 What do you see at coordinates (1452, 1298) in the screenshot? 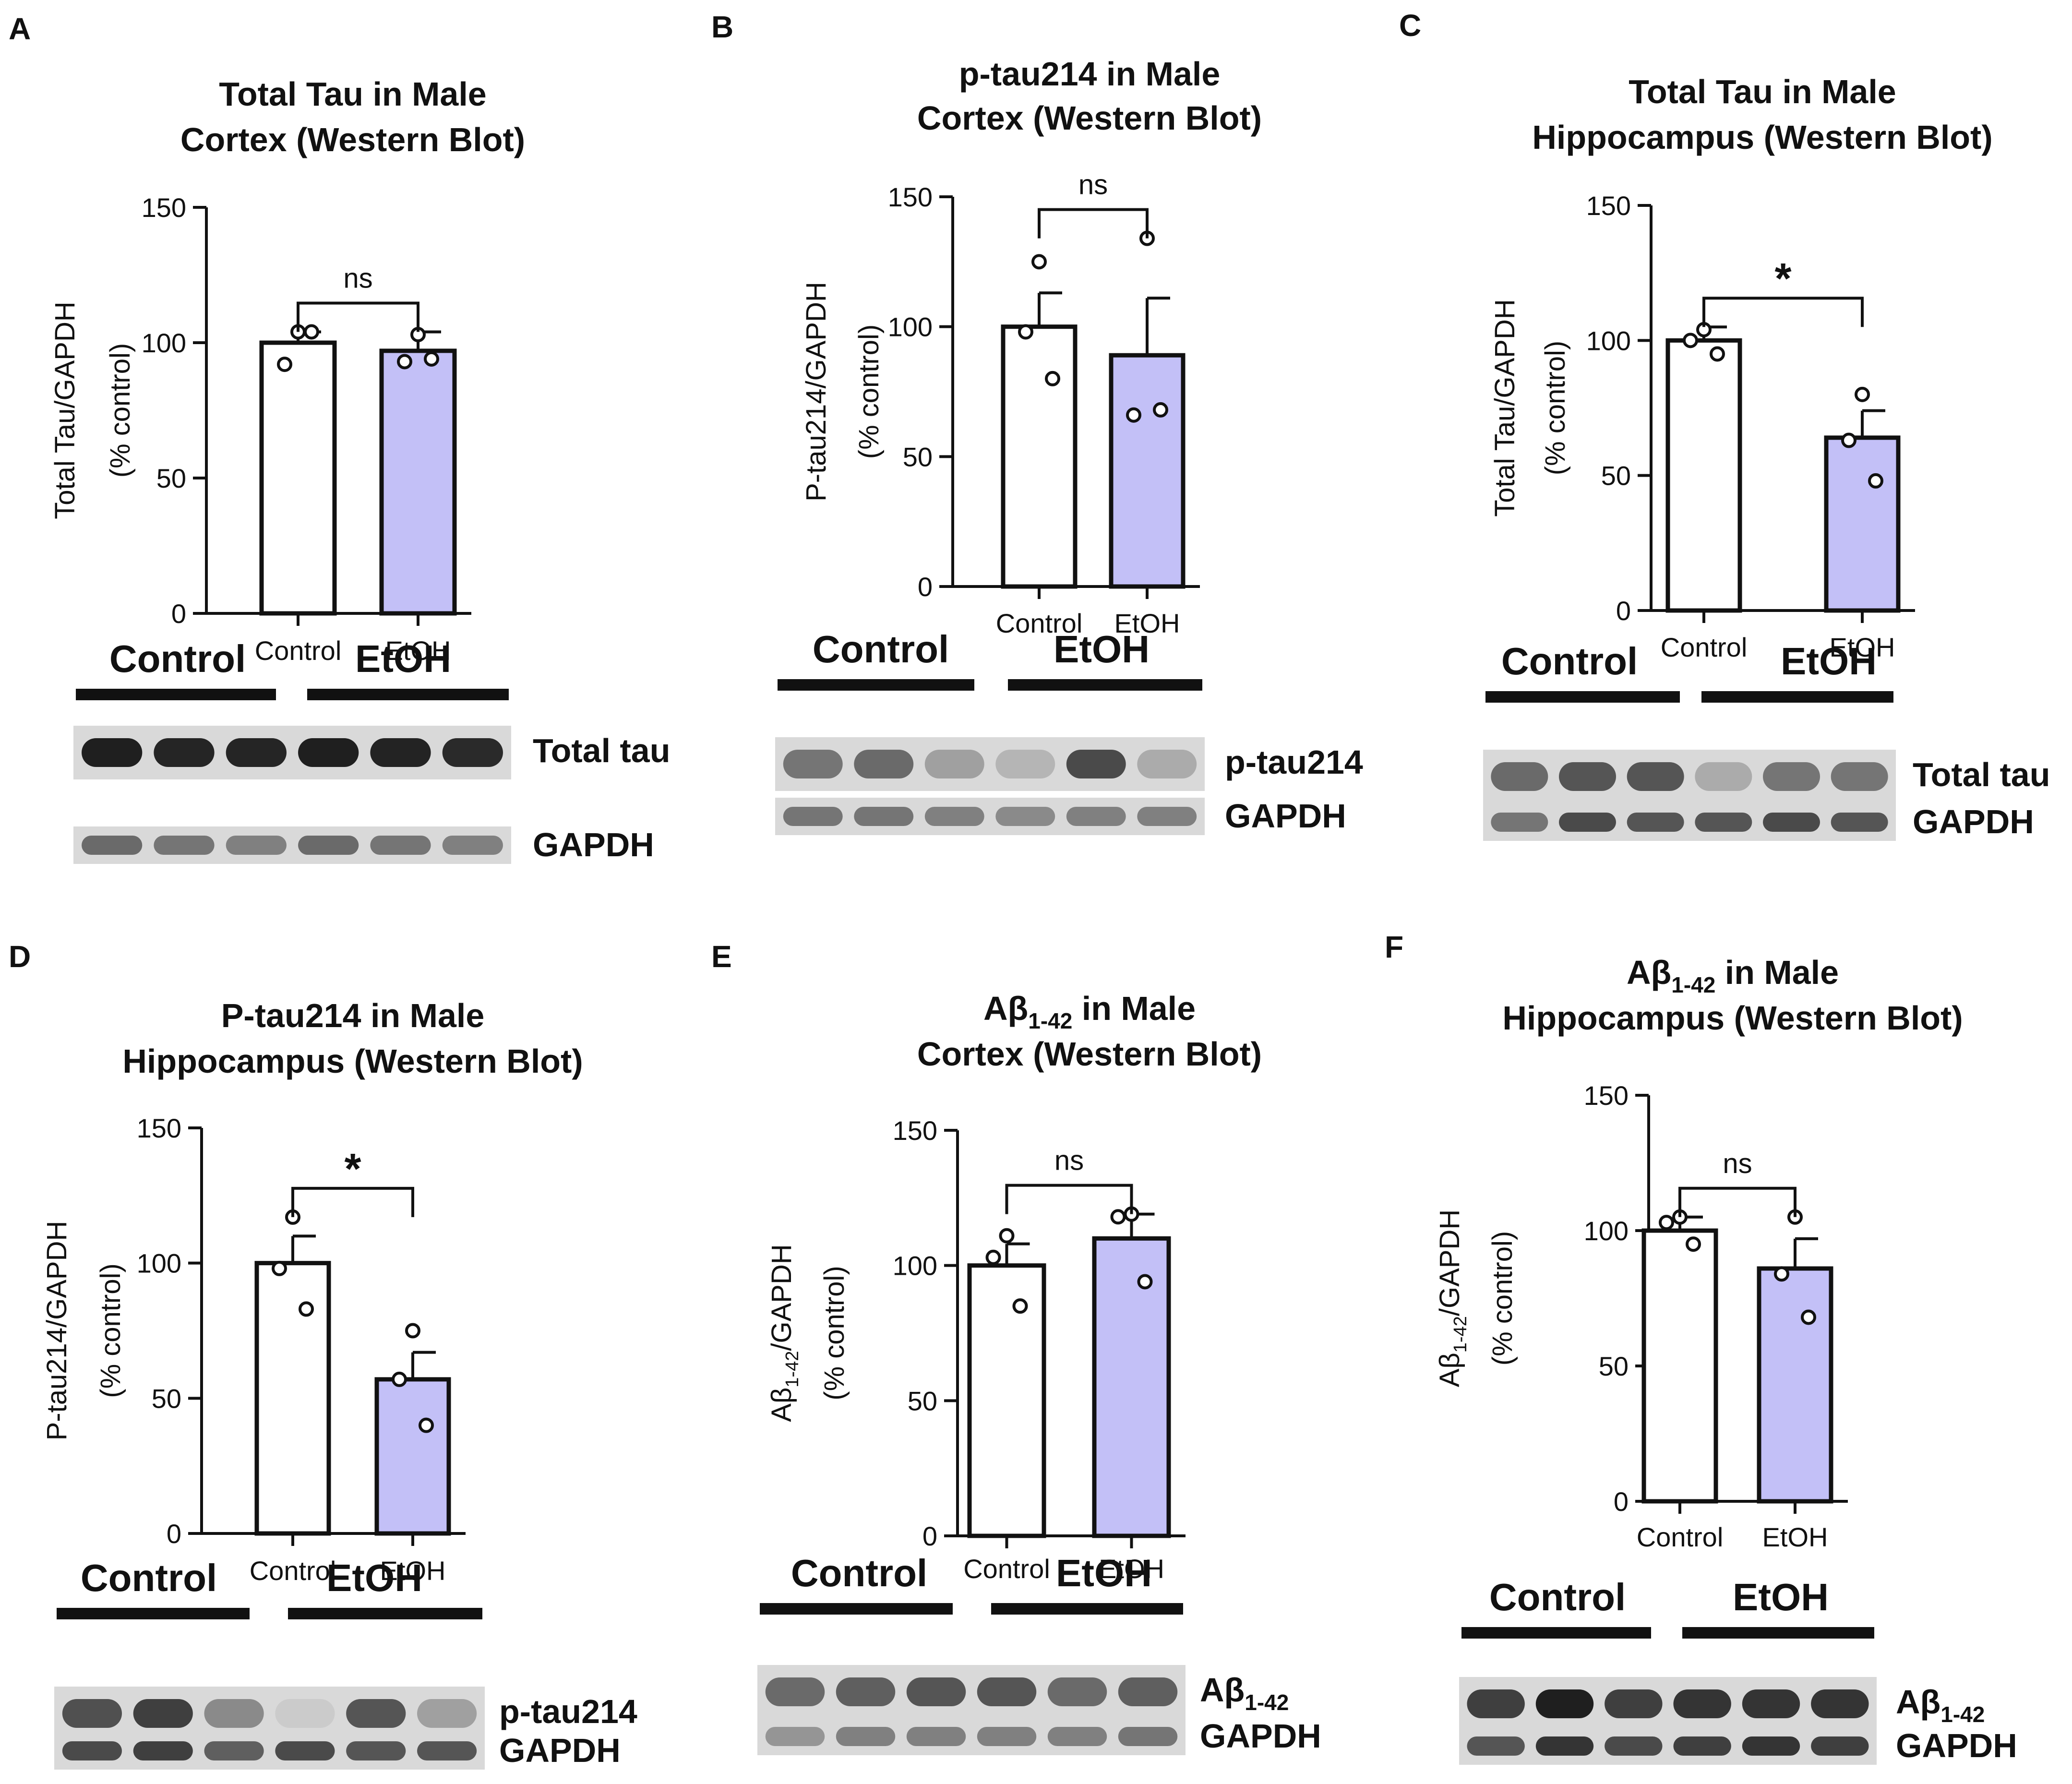
I see `y-axis-label-line: Aβ1-42/GAPDH` at bounding box center [1452, 1298].